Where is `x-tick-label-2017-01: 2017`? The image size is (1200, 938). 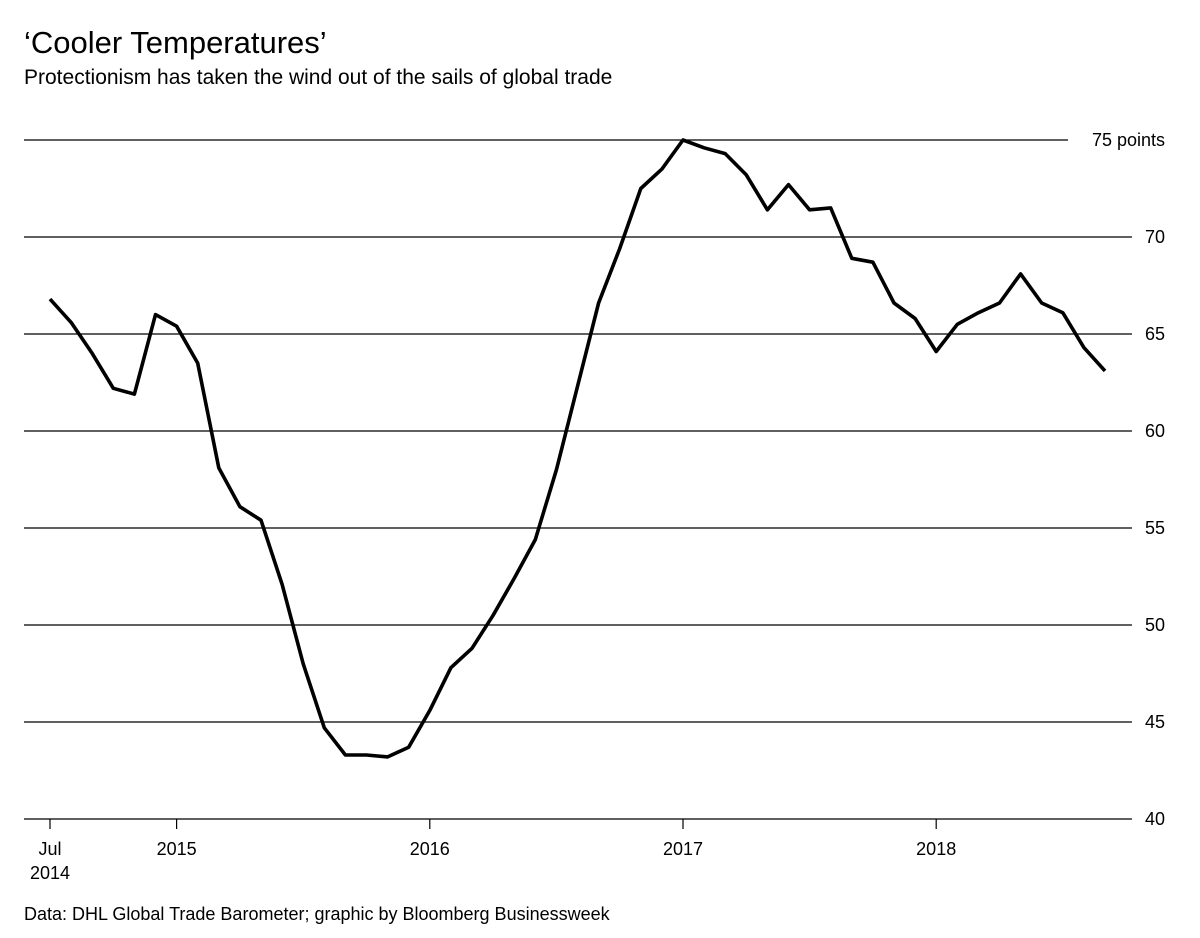 x-tick-label-2017-01: 2017 is located at coordinates (683, 849).